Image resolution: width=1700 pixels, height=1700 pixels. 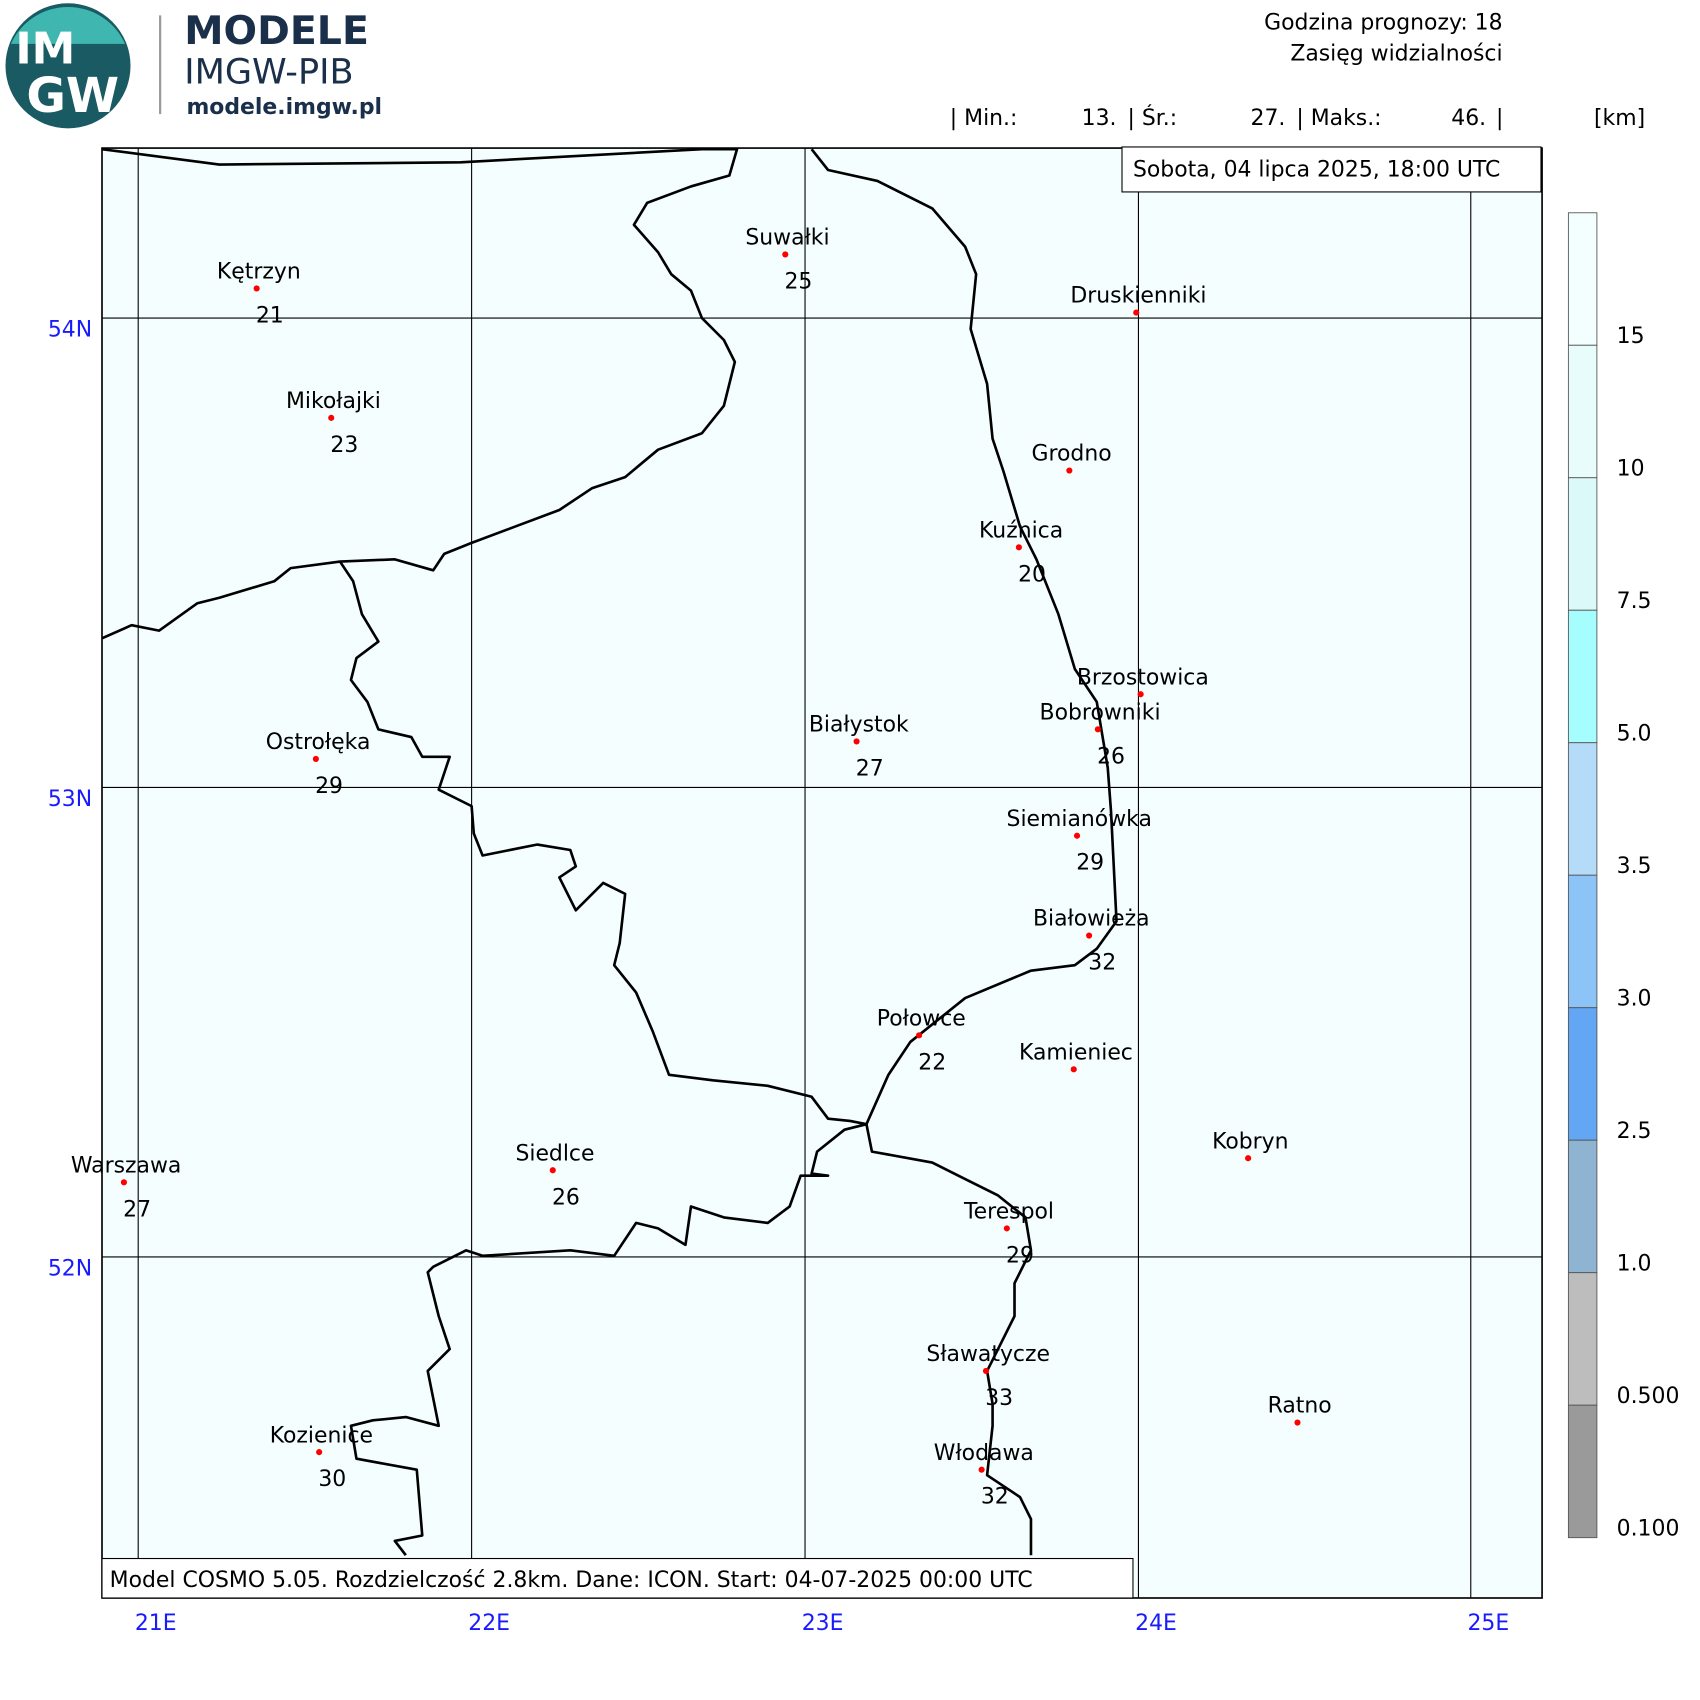 What do you see at coordinates (1634, 999) in the screenshot?
I see `colorbar-label: 3.0` at bounding box center [1634, 999].